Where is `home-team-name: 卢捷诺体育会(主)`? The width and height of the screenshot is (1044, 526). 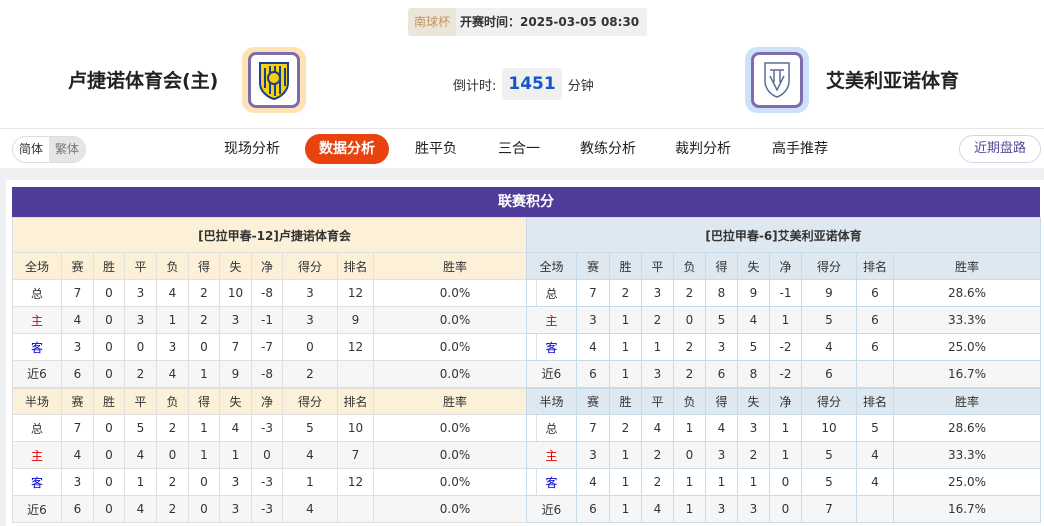
home-team-name: 卢捷诺体育会(主) is located at coordinates (143, 81).